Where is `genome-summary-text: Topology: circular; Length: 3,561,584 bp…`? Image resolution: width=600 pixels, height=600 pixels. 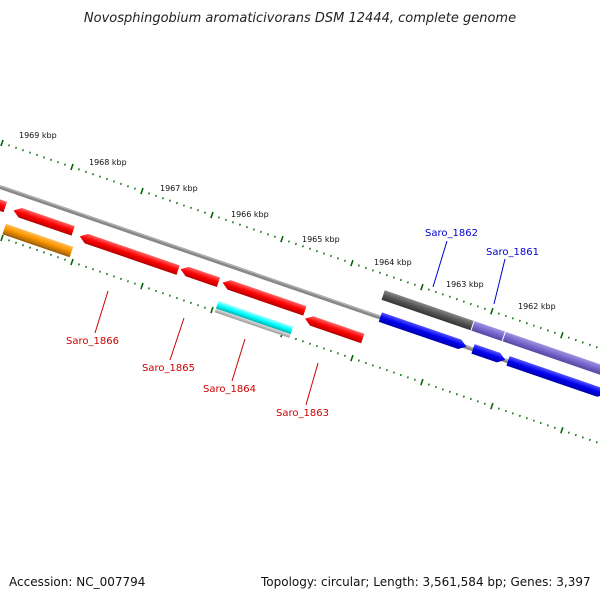
genome-summary-text: Topology: circular; Length: 3,561,584 bp… is located at coordinates (426, 582).